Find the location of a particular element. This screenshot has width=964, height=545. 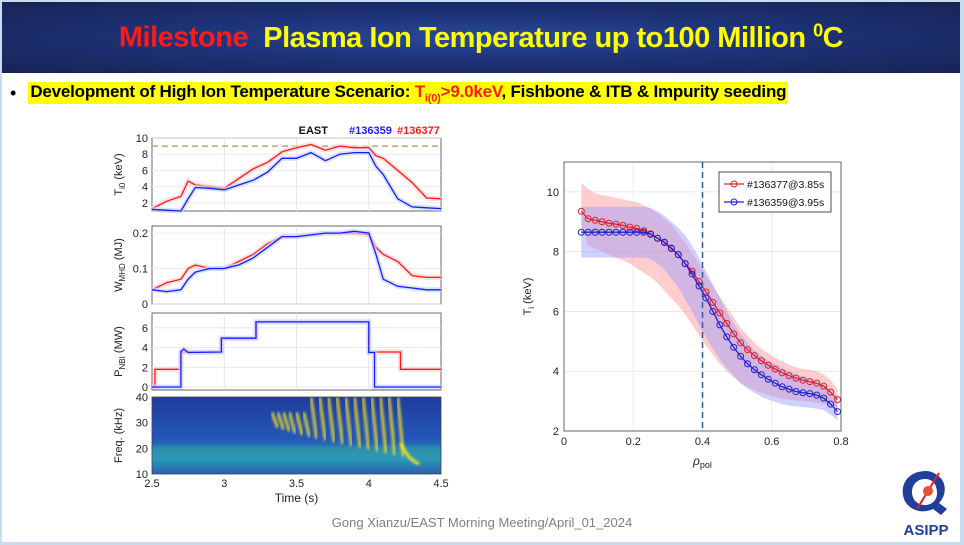

bullet-highlight: Ti(0)>9.0keV is located at coordinates (458, 93).